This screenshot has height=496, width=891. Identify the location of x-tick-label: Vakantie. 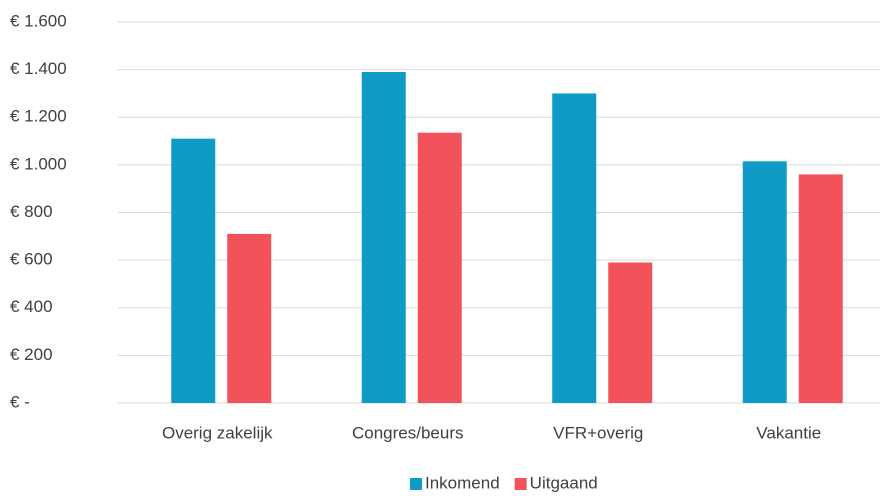
(788, 432).